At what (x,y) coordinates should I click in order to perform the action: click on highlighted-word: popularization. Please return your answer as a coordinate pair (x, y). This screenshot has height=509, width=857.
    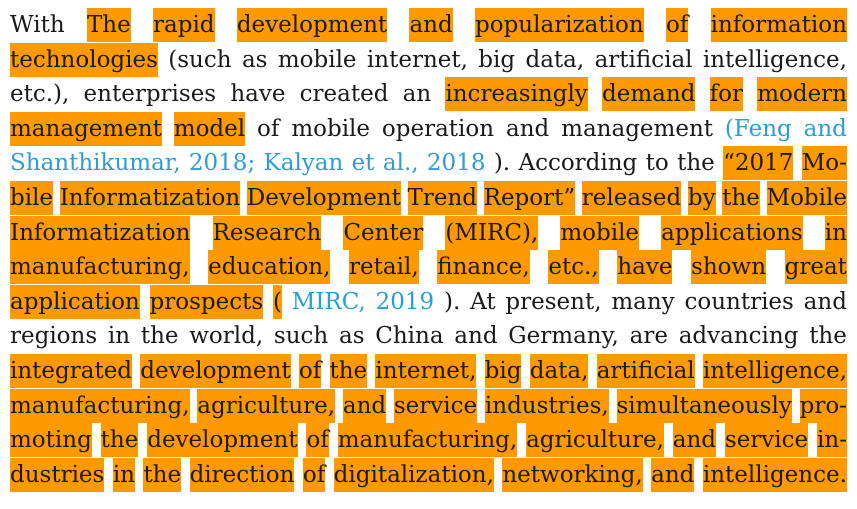
    Looking at the image, I should click on (559, 25).